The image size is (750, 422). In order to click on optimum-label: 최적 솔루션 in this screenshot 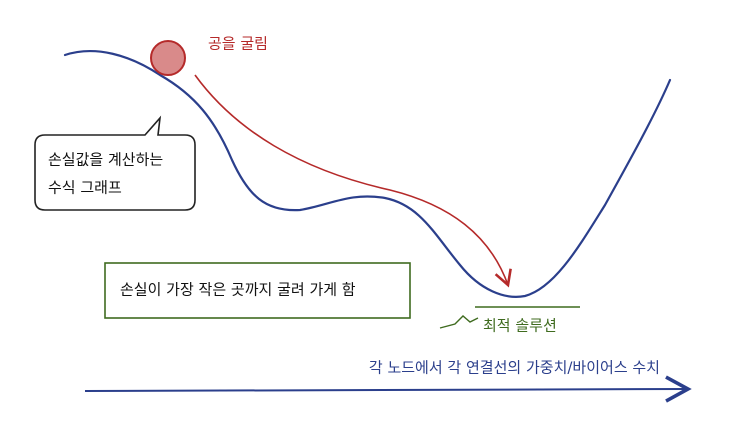, I will do `click(520, 326)`.